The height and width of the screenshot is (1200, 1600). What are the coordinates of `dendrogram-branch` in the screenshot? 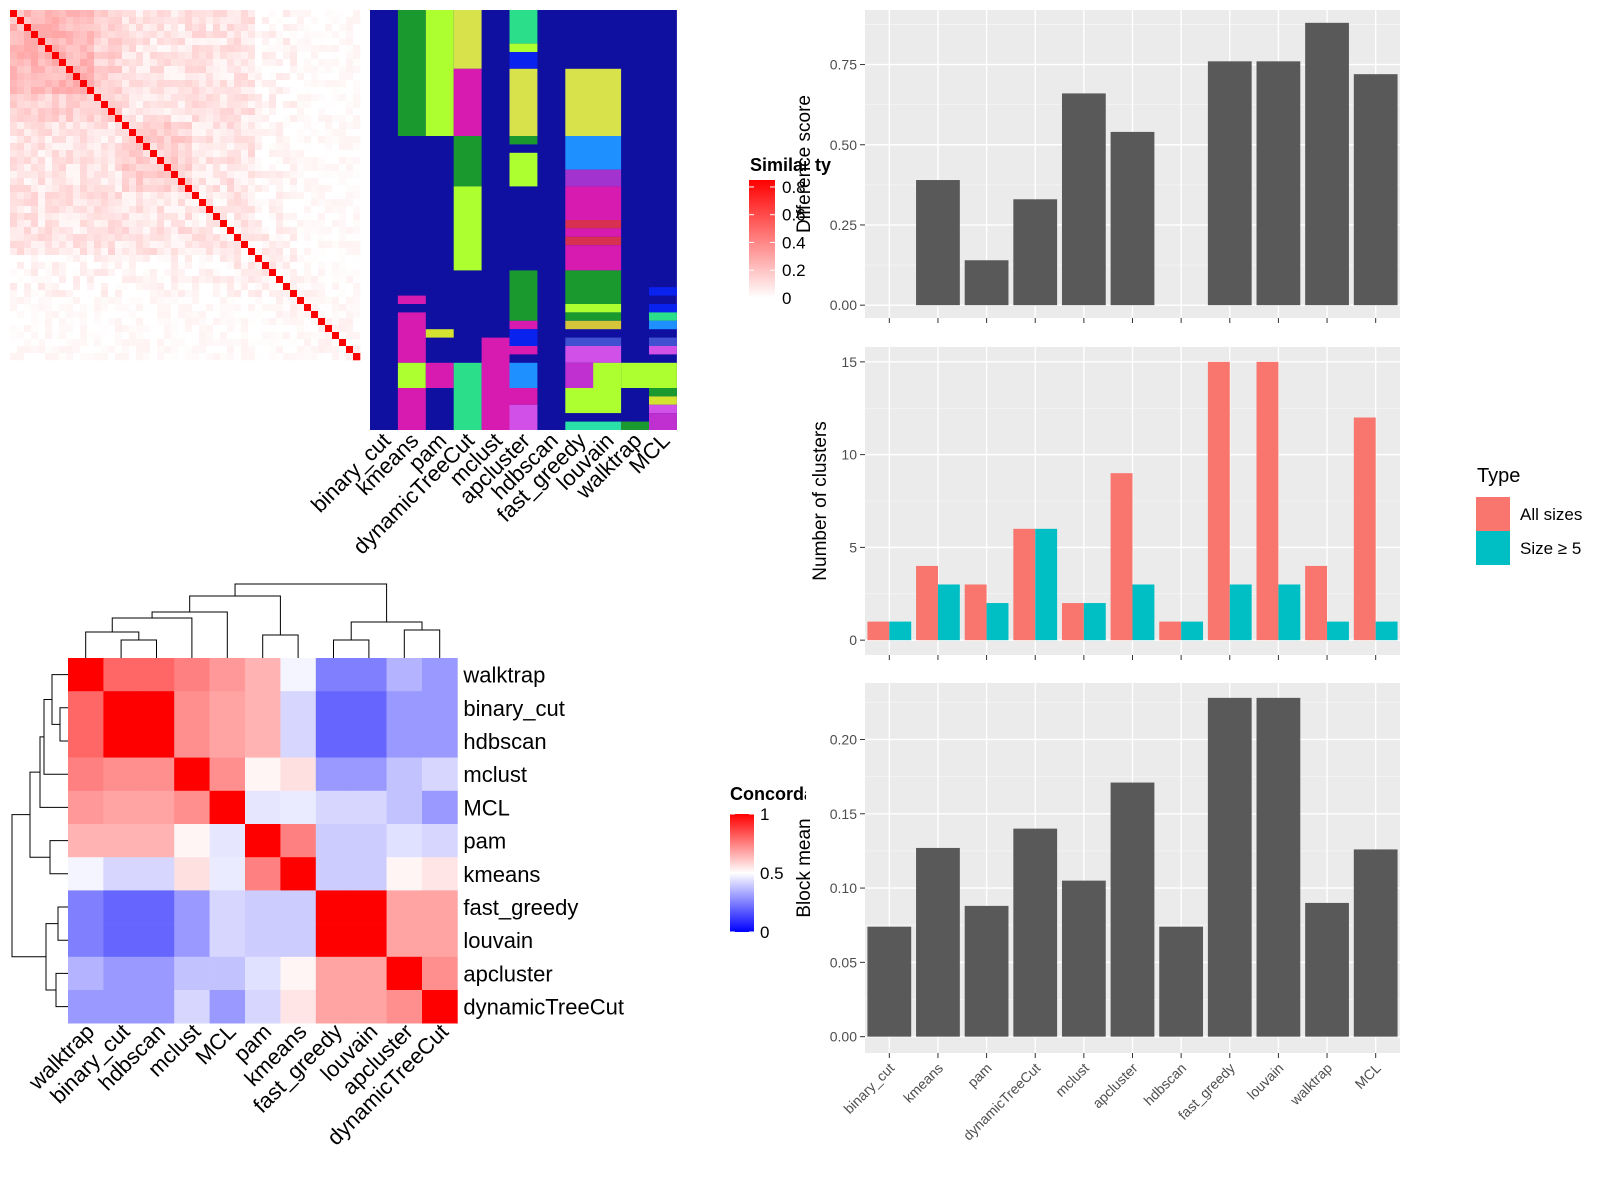 It's located at (235, 615).